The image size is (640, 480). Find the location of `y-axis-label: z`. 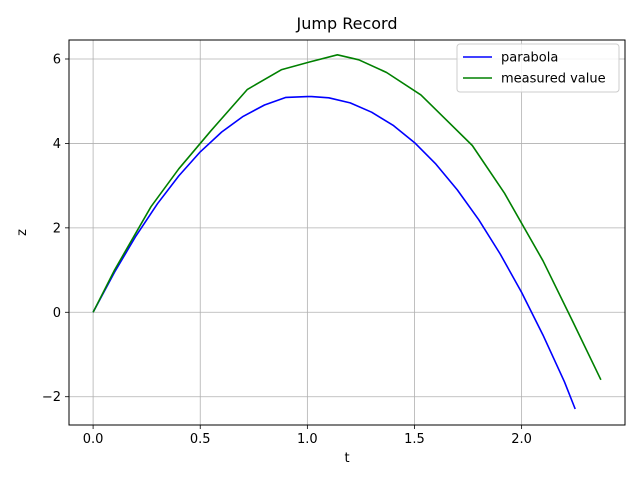

y-axis-label: z is located at coordinates (22, 232).